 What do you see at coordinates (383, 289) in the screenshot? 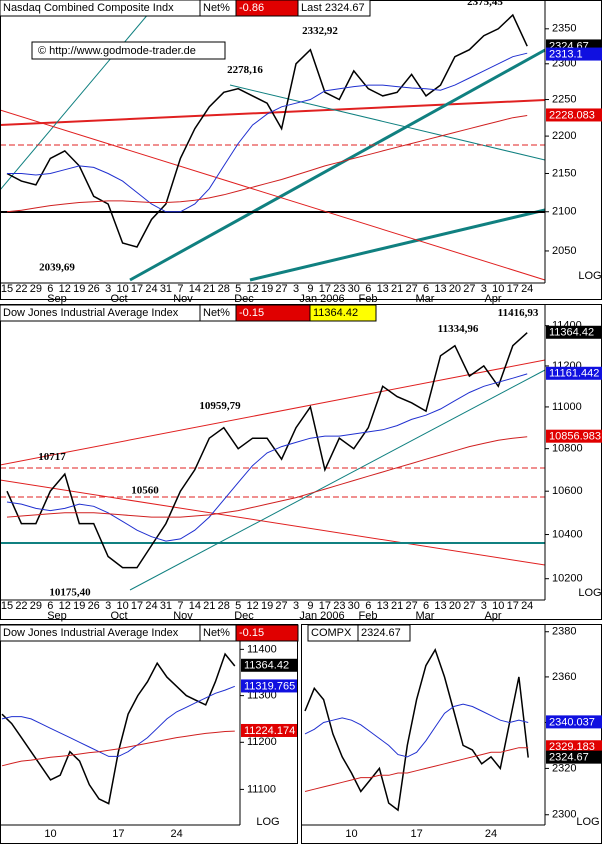
I see `x-tick-label: 13` at bounding box center [383, 289].